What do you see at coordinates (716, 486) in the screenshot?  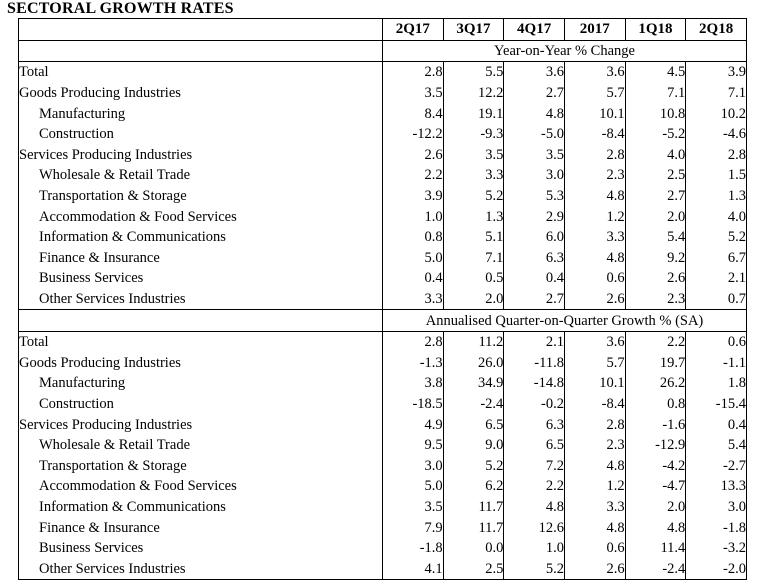 I see `value-cell: 13.3` at bounding box center [716, 486].